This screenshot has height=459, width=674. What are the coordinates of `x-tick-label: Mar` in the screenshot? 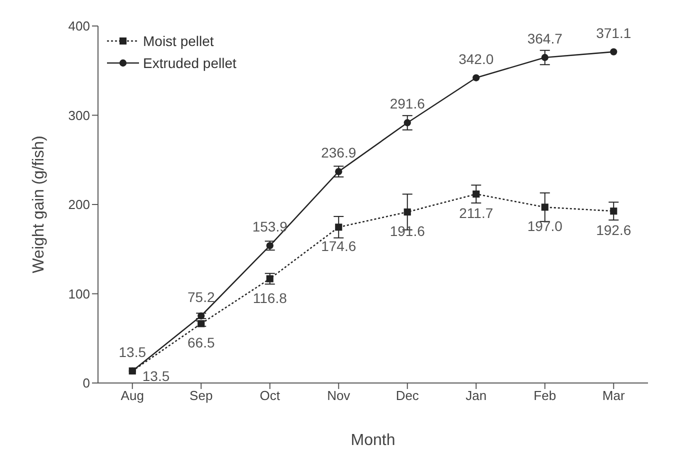 It's located at (614, 396).